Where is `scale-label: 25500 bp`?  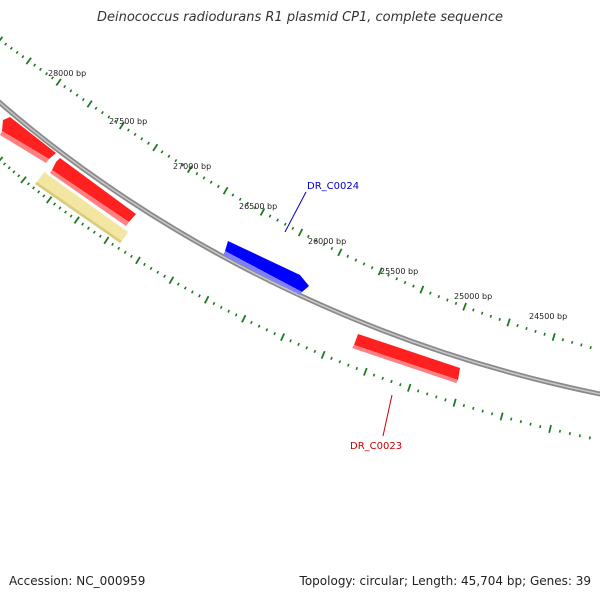 scale-label: 25500 bp is located at coordinates (399, 271).